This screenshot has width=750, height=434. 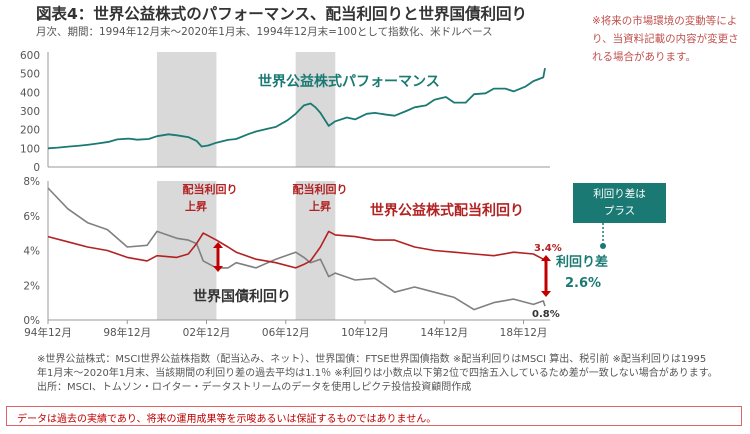 I want to click on x-tick-label: 18年12月, so click(x=524, y=332).